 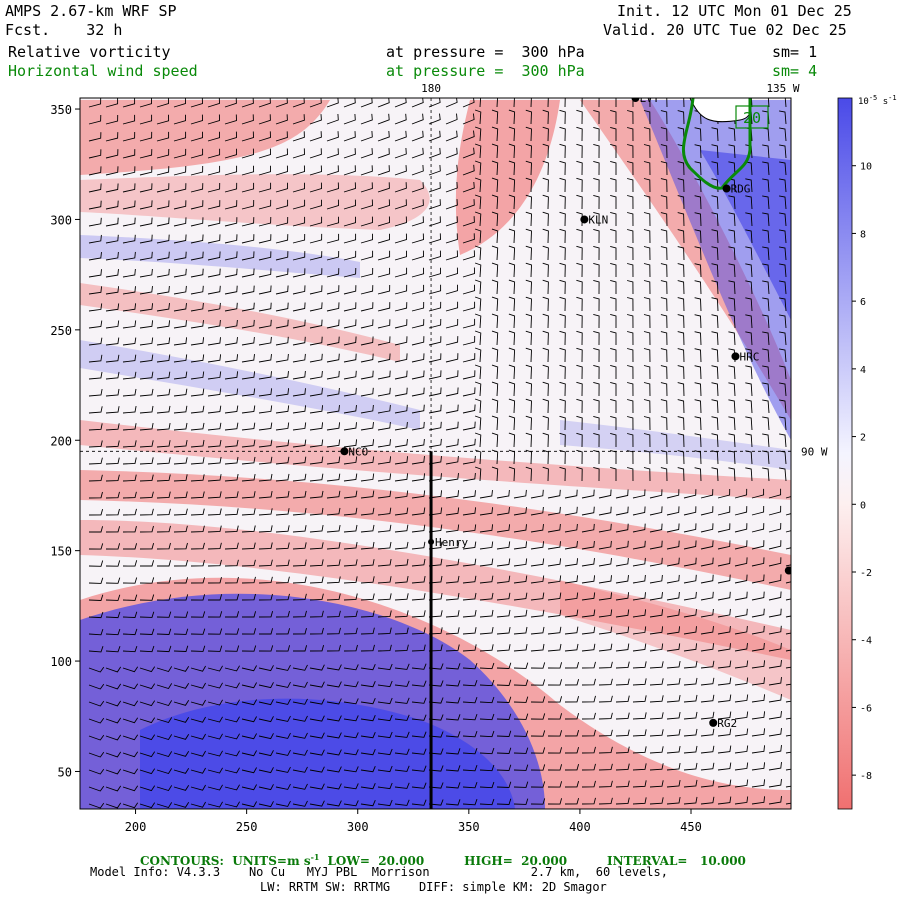 What do you see at coordinates (814, 451) in the screenshot?
I see `meridian-label: 90 W` at bounding box center [814, 451].